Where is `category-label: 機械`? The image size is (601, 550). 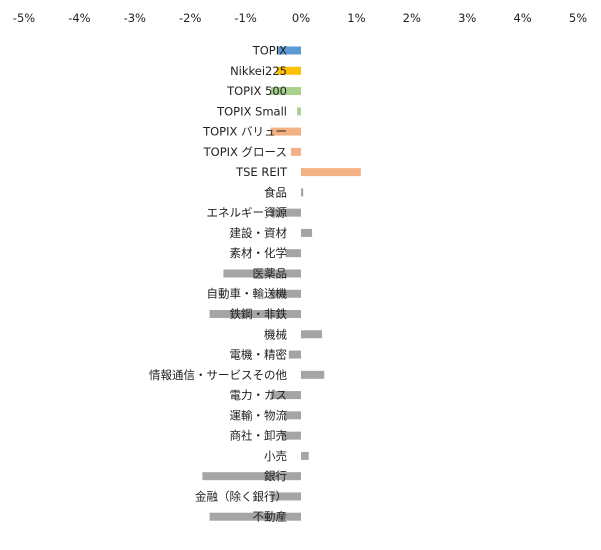
category-label: 機械 is located at coordinates (275, 334).